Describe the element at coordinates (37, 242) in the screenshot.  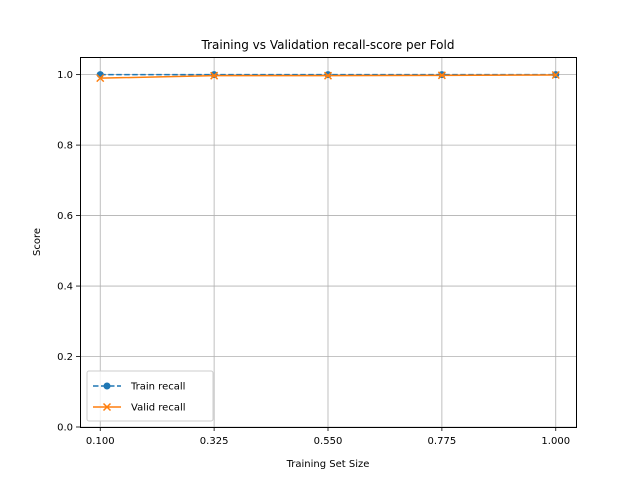
I see `y-axis-label: Score` at that location.